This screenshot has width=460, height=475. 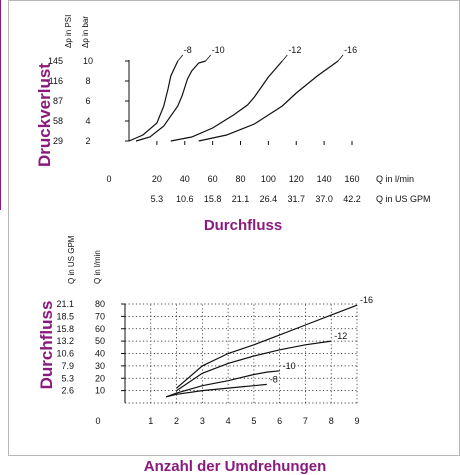 What do you see at coordinates (188, 50) in the screenshot?
I see `pressure-curve-label: -8` at bounding box center [188, 50].